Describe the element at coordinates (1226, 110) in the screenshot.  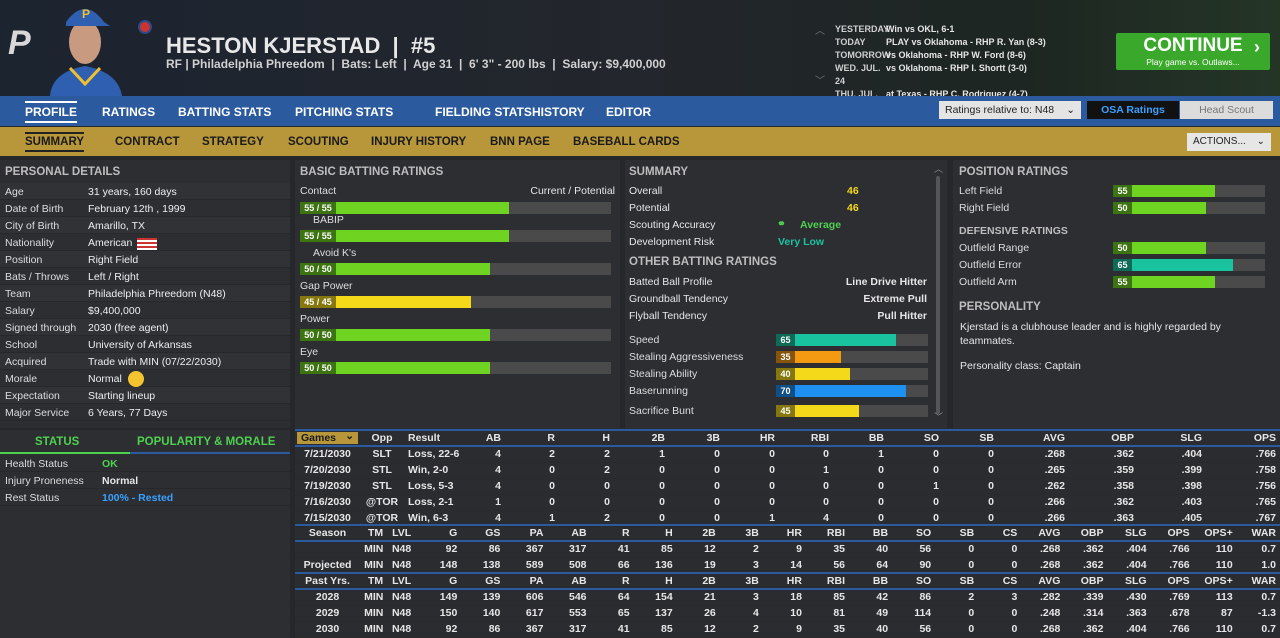
I see `head-scout-button: Head Scout` at that location.